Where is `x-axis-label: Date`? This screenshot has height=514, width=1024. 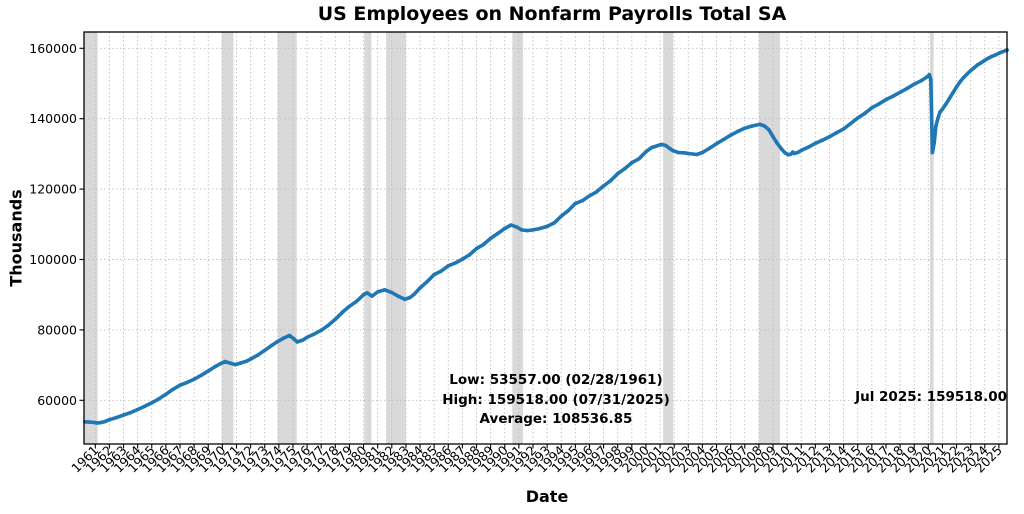 x-axis-label: Date is located at coordinates (547, 496).